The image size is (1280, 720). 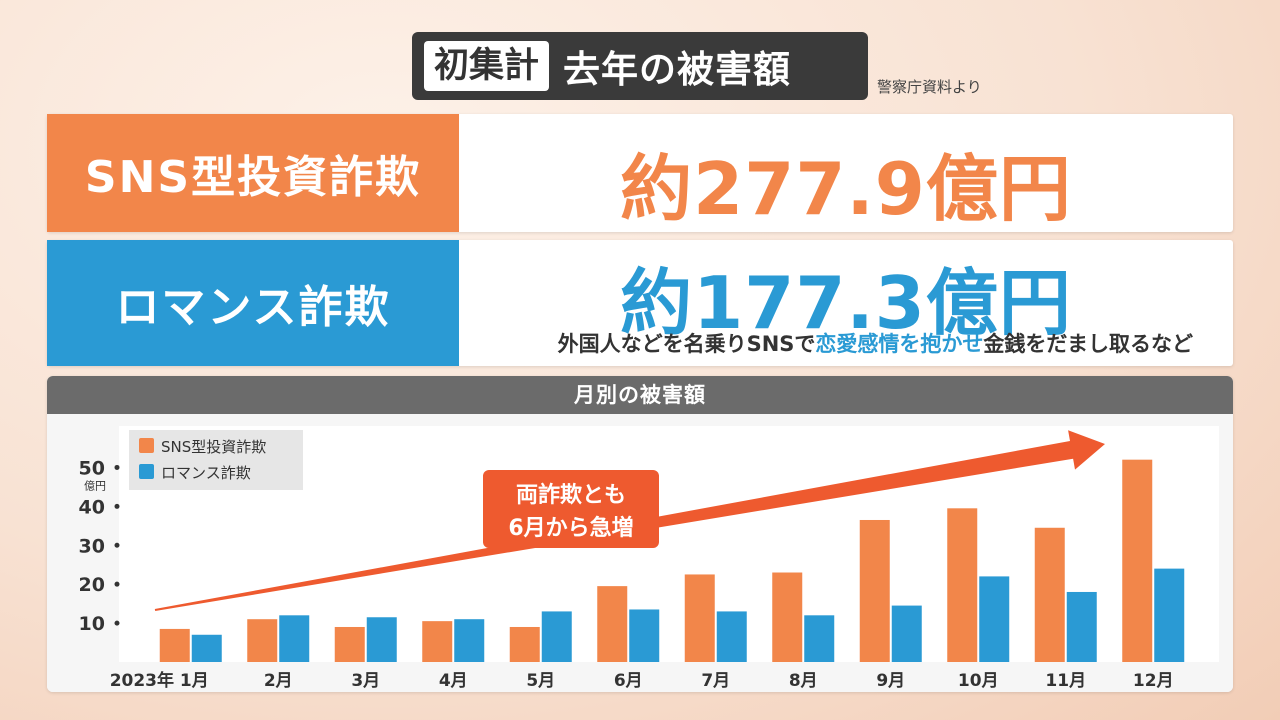 I want to click on source-note: 警察庁資料より, so click(x=929, y=87).